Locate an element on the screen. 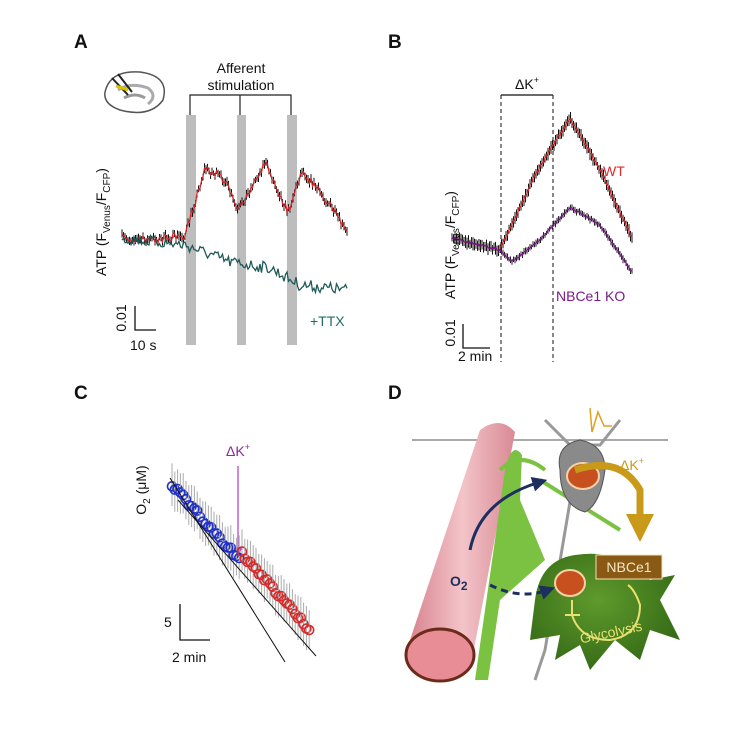 The width and height of the screenshot is (742, 731). stim-bracket is located at coordinates (240, 104).